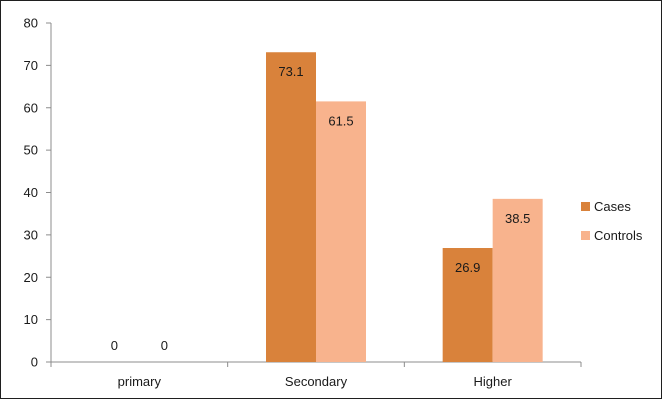 The width and height of the screenshot is (662, 400). What do you see at coordinates (493, 381) in the screenshot?
I see `x-tick-label: Higher` at bounding box center [493, 381].